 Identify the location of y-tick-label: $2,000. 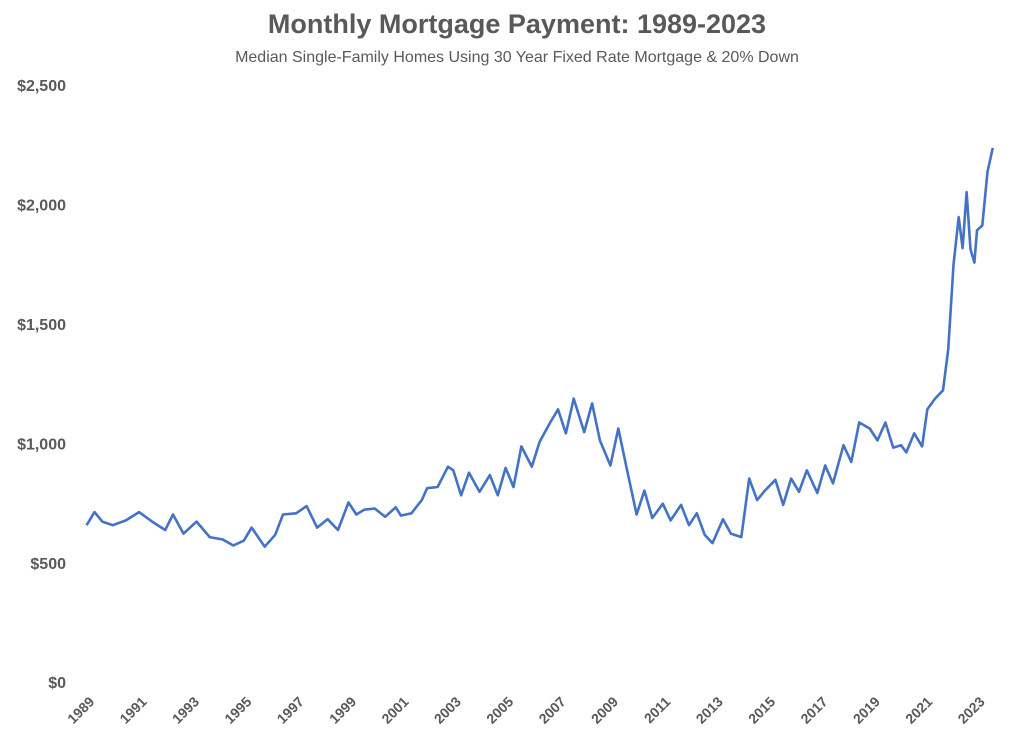
(41, 206).